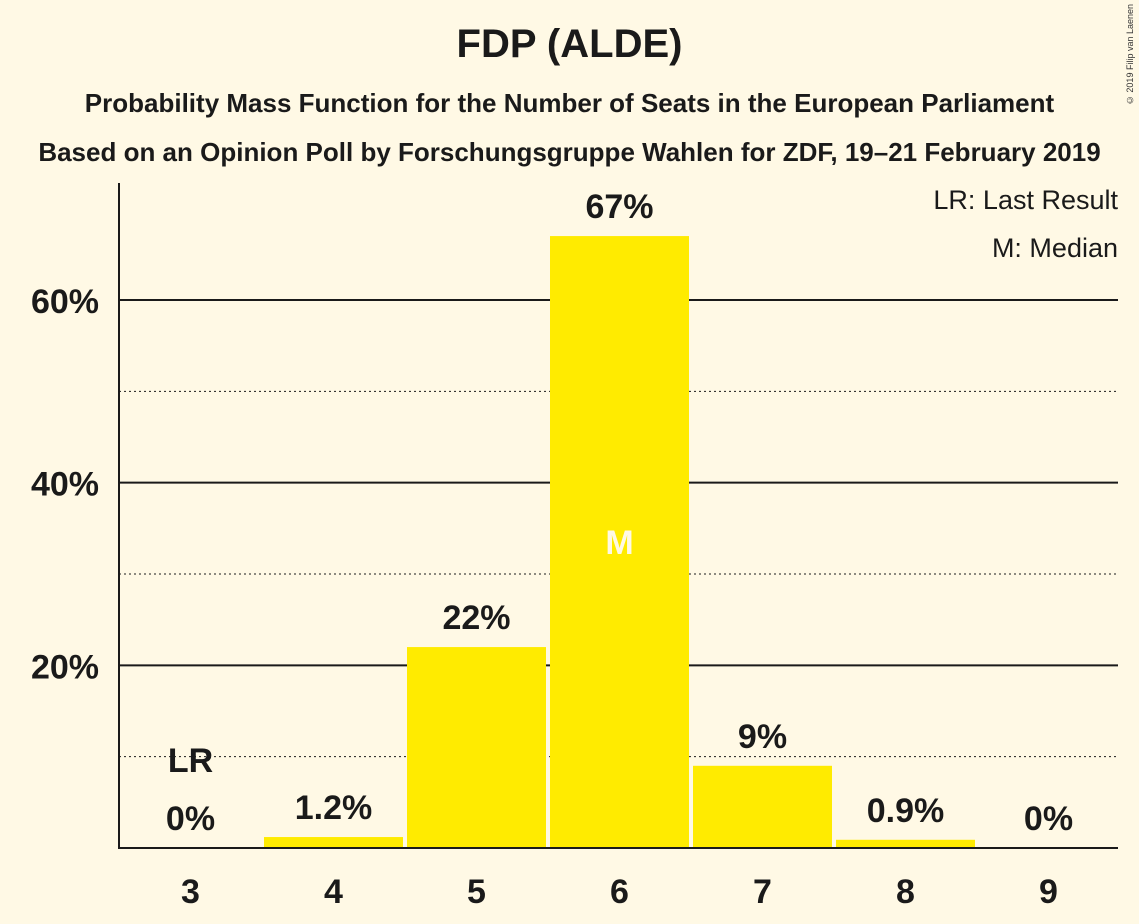 This screenshot has width=1139, height=924. I want to click on x-tick-label: 4, so click(333, 892).